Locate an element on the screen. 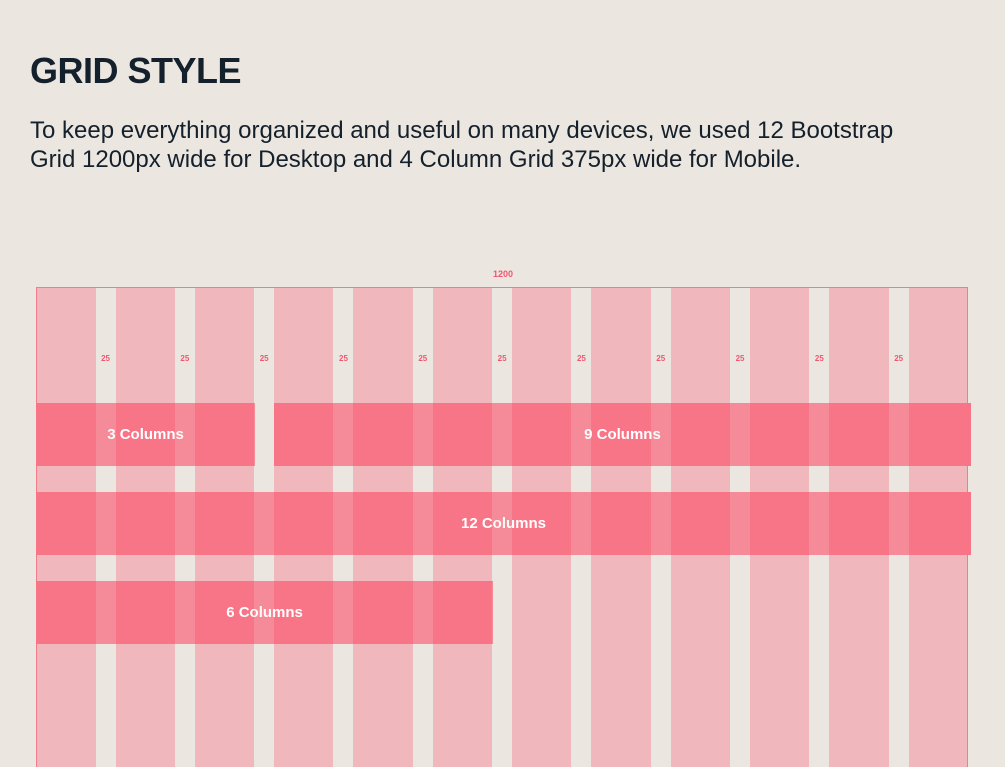 This screenshot has width=1005, height=767. column-span-bar: 3 Columns is located at coordinates (146, 434).